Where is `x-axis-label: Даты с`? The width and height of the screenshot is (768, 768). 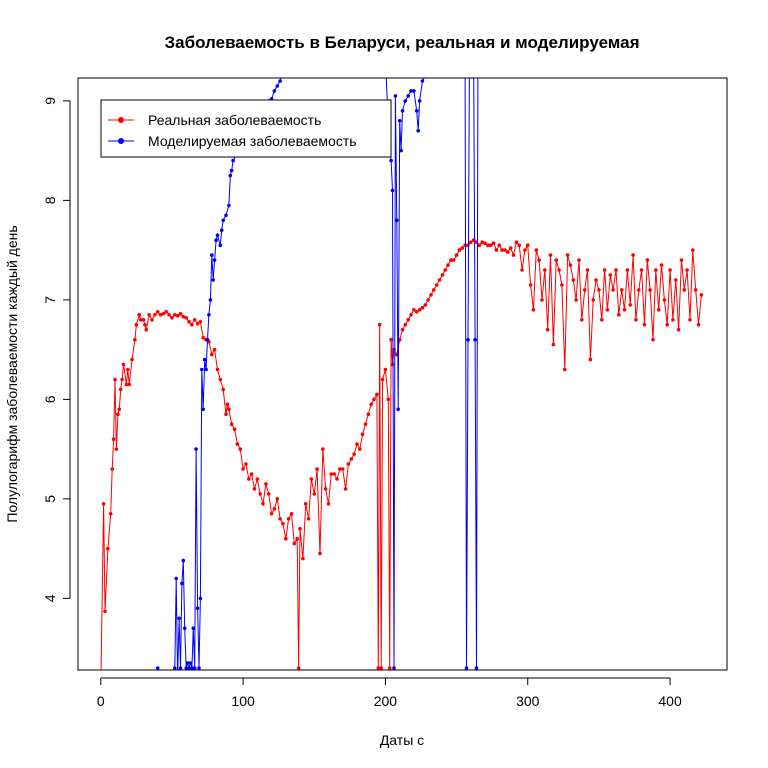 x-axis-label: Даты с is located at coordinates (402, 740).